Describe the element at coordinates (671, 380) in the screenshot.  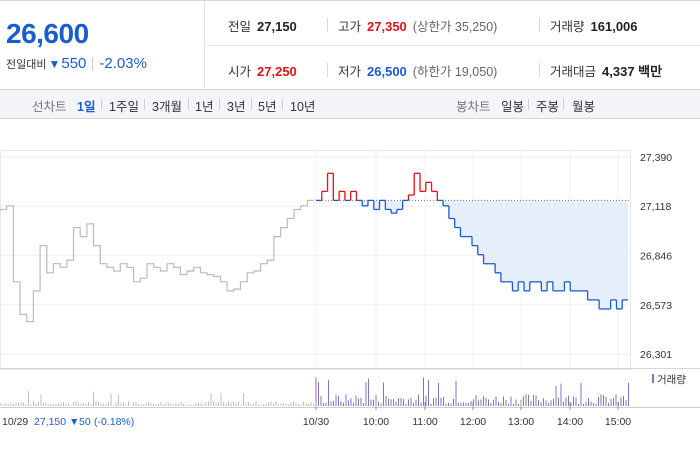
I see `volume-legend-label: 거래량` at that location.